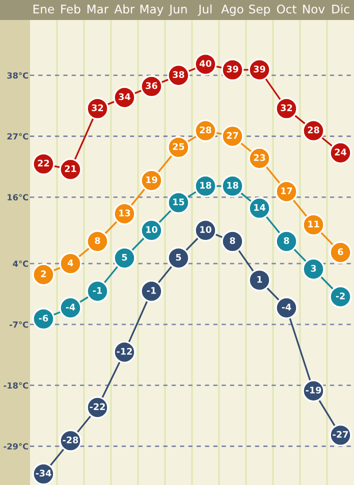 The image size is (354, 485). I want to click on x-tick-label: Oct, so click(286, 9).